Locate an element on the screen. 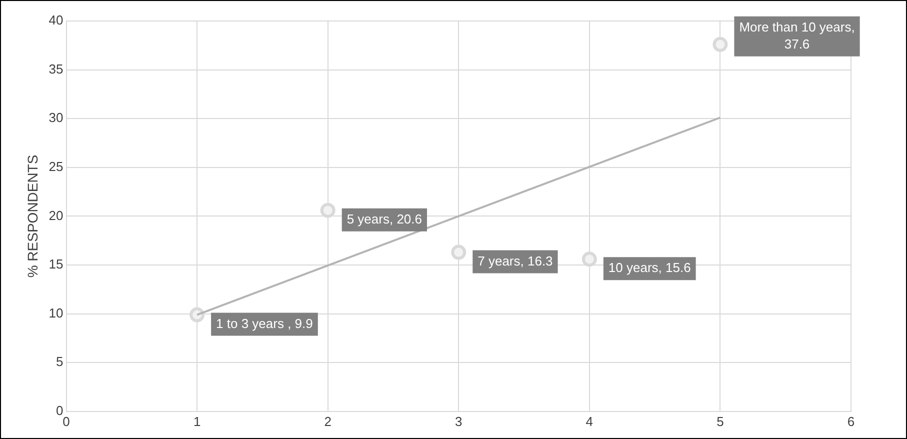  data-label: 5 years, 20.6 is located at coordinates (384, 218).